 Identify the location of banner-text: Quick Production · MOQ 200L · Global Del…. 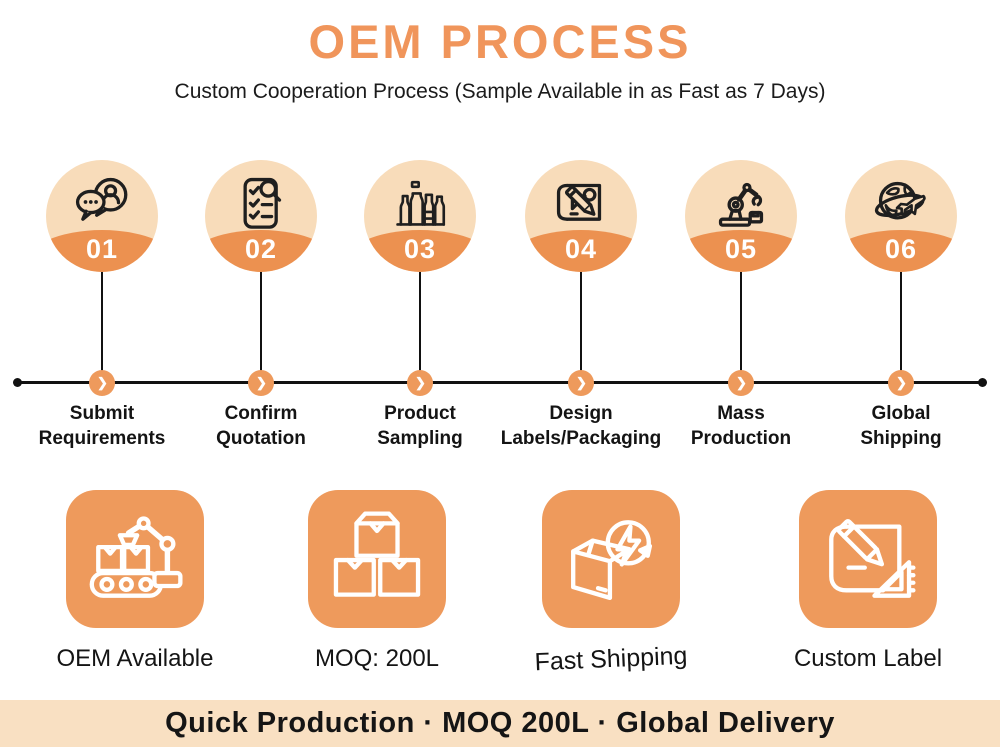
(500, 723).